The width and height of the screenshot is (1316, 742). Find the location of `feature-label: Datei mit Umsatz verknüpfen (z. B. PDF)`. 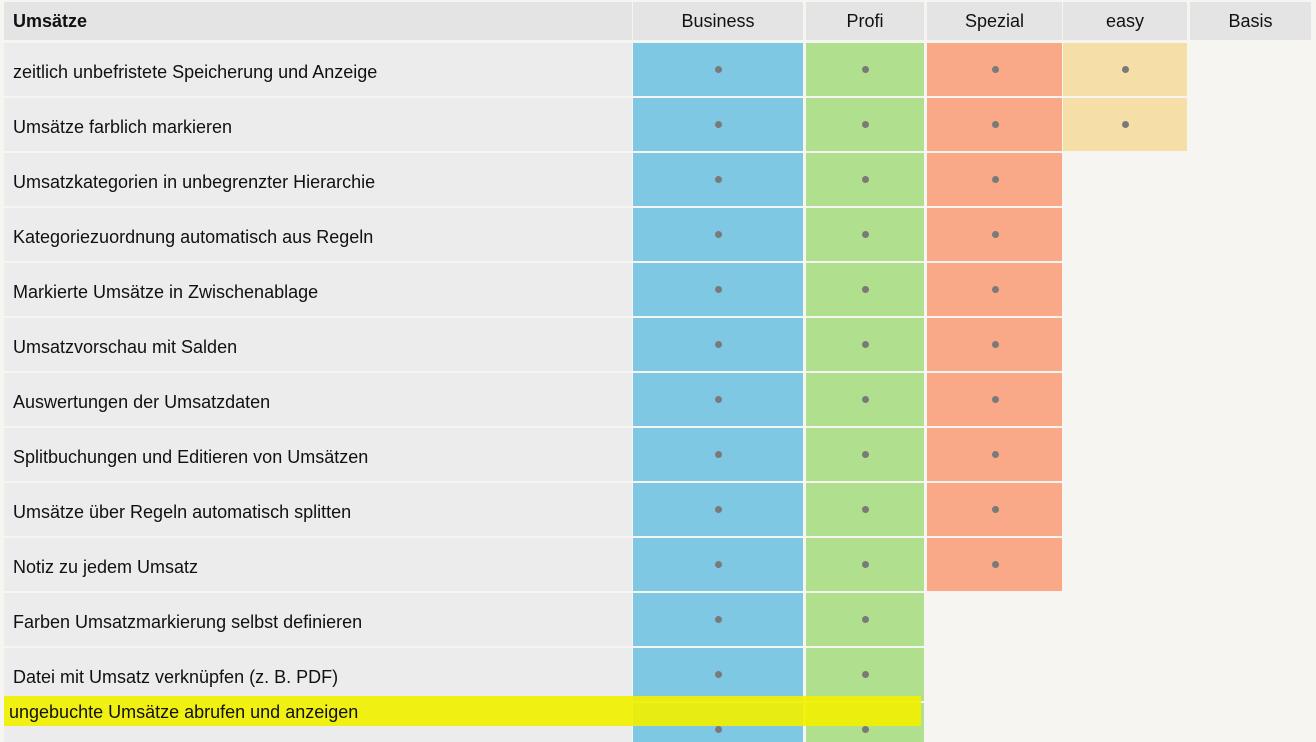

feature-label: Datei mit Umsatz verknüpfen (z. B. PDF) is located at coordinates (318, 674).